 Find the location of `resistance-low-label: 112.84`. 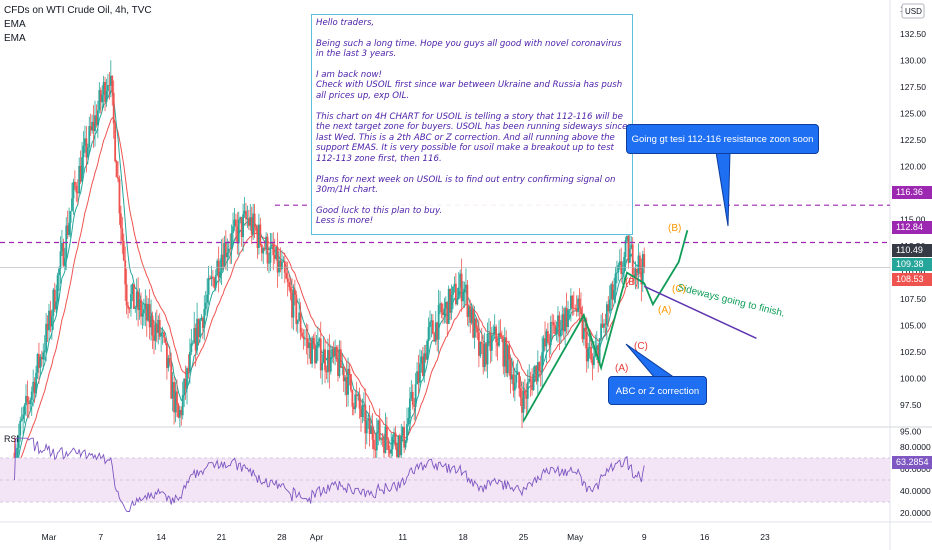

resistance-low-label: 112.84 is located at coordinates (912, 227).